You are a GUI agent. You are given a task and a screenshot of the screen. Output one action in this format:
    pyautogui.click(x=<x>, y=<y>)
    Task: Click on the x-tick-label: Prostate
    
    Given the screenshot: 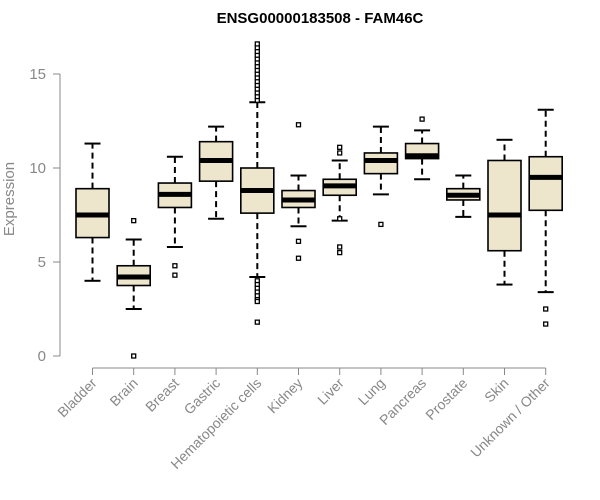 What is the action you would take?
    pyautogui.click(x=446, y=399)
    